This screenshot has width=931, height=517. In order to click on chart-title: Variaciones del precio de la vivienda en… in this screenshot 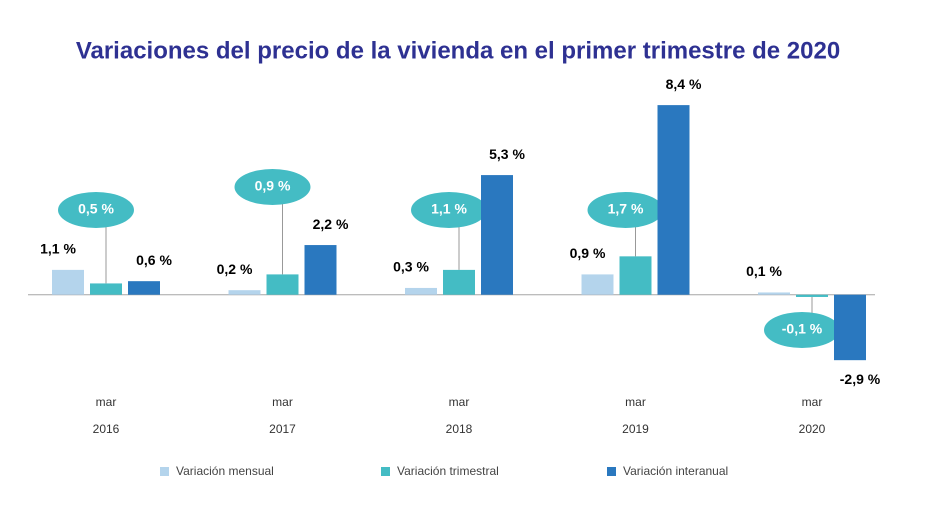, I will do `click(458, 50)`.